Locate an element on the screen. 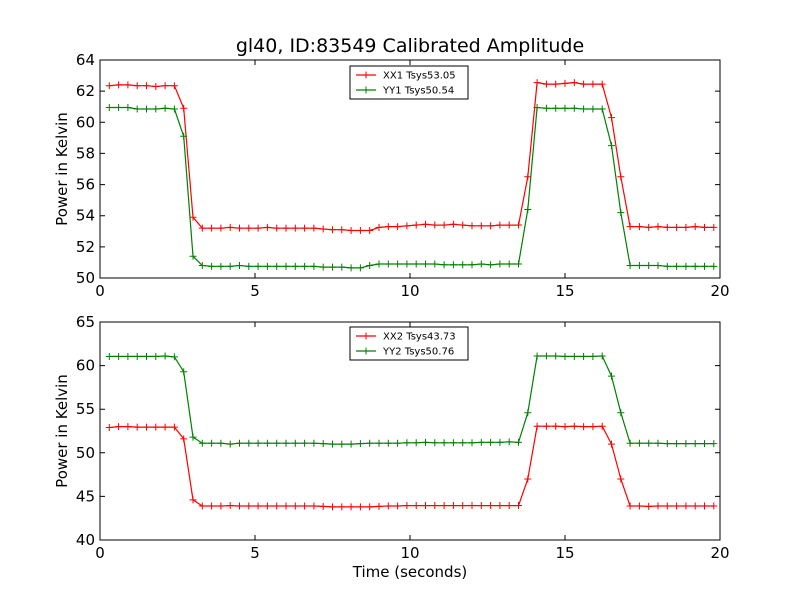 This screenshot has height=600, width=800. y-tick-label: 55 is located at coordinates (85, 409).